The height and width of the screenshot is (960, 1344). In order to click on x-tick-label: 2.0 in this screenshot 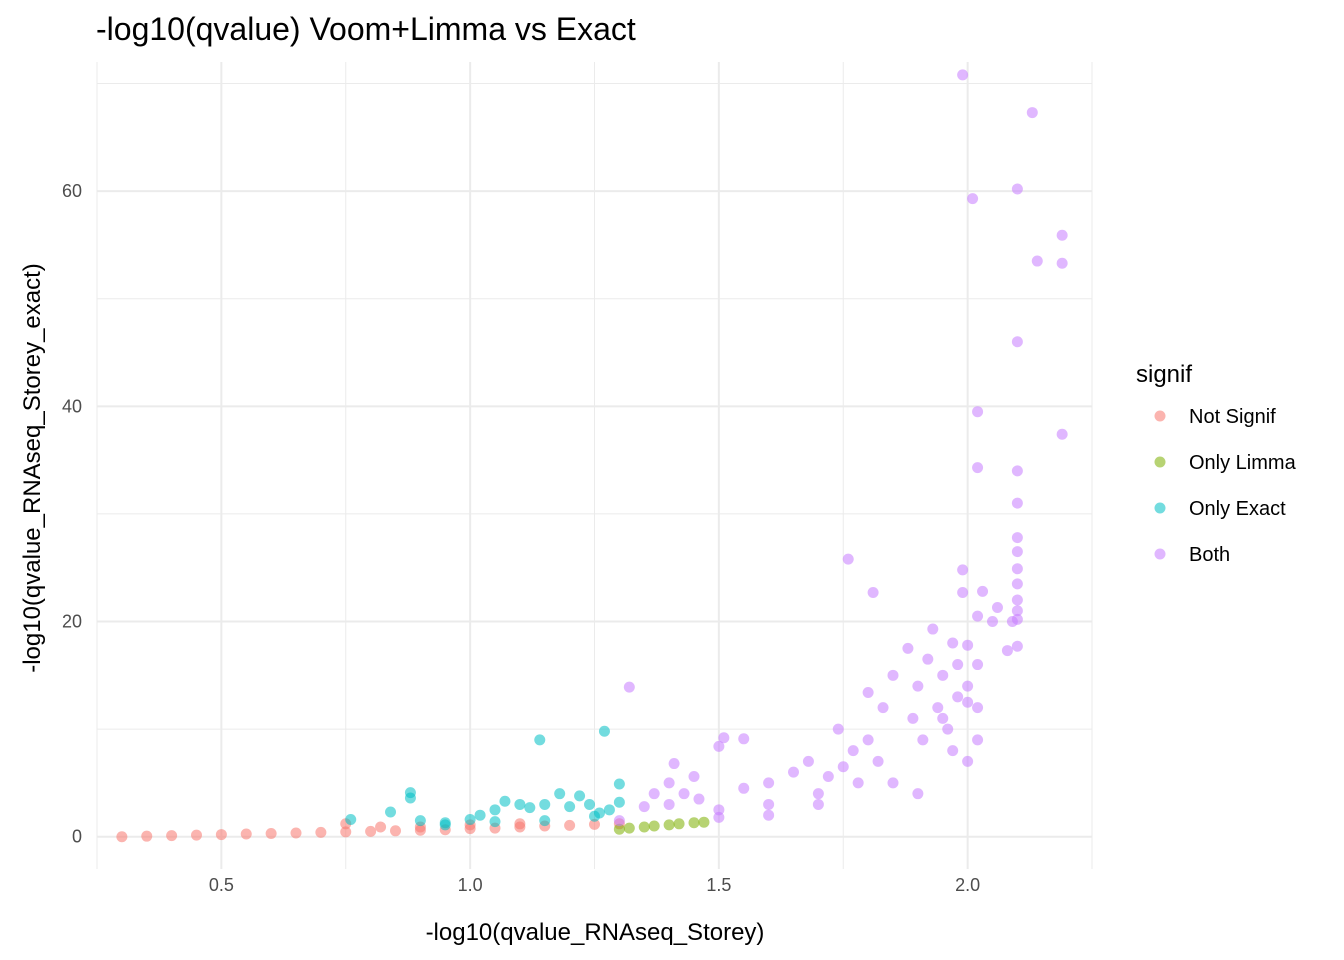, I will do `click(967, 885)`.